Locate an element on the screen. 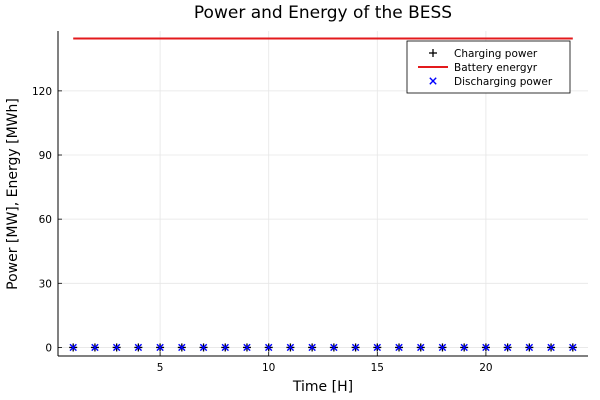 The image size is (600, 400). legend-swatch-plus is located at coordinates (433, 53).